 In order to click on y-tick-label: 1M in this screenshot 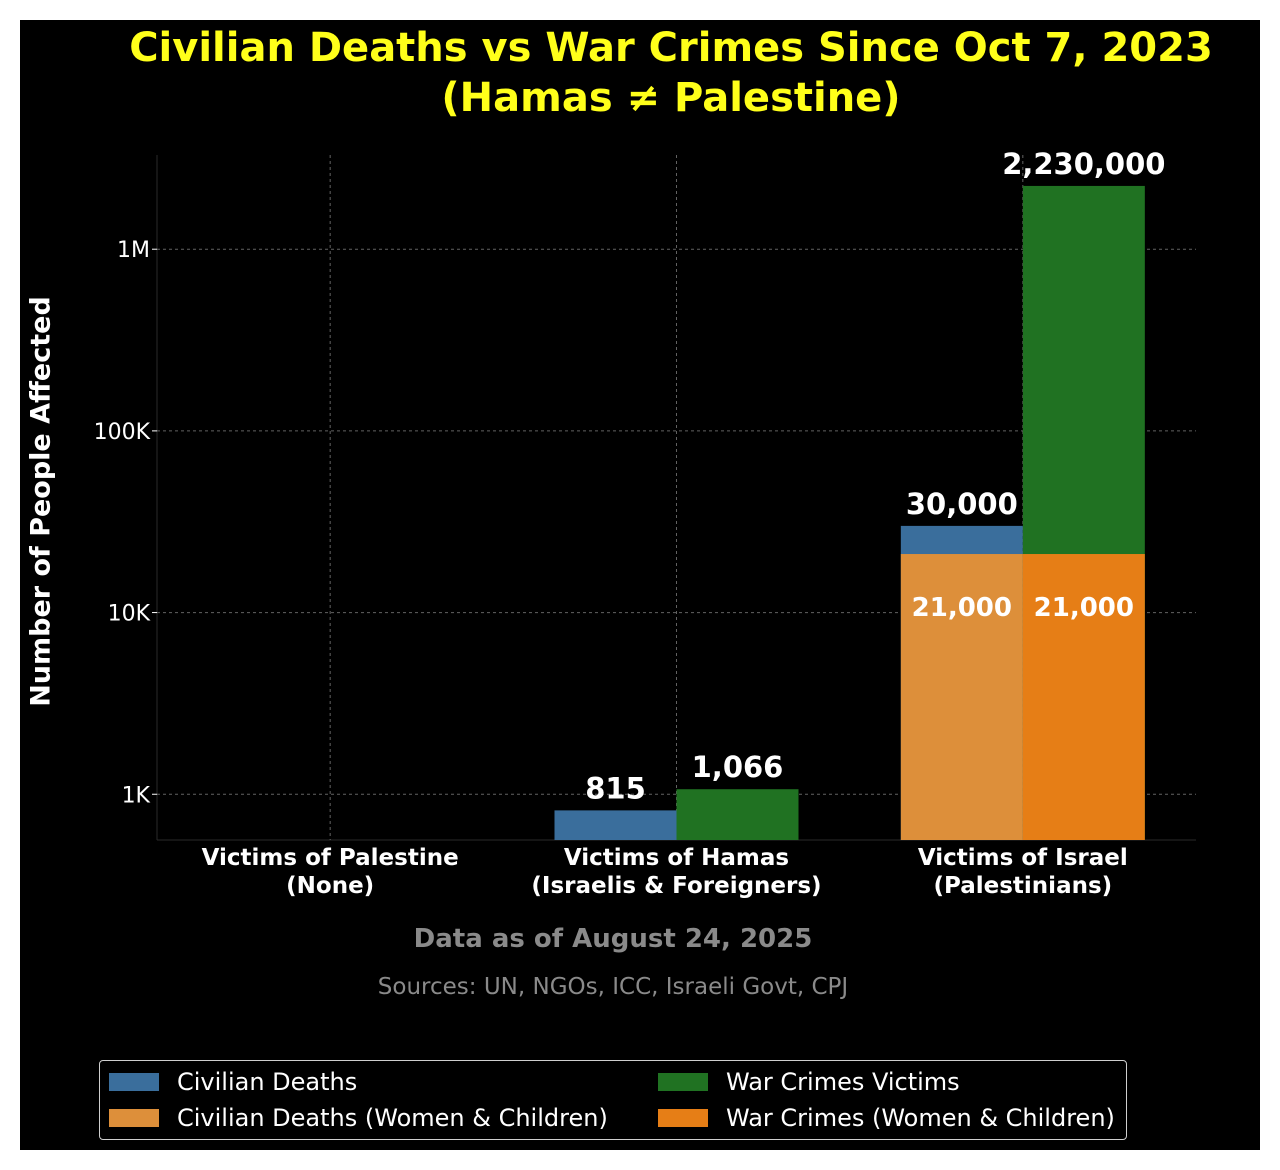, I will do `click(133, 250)`.